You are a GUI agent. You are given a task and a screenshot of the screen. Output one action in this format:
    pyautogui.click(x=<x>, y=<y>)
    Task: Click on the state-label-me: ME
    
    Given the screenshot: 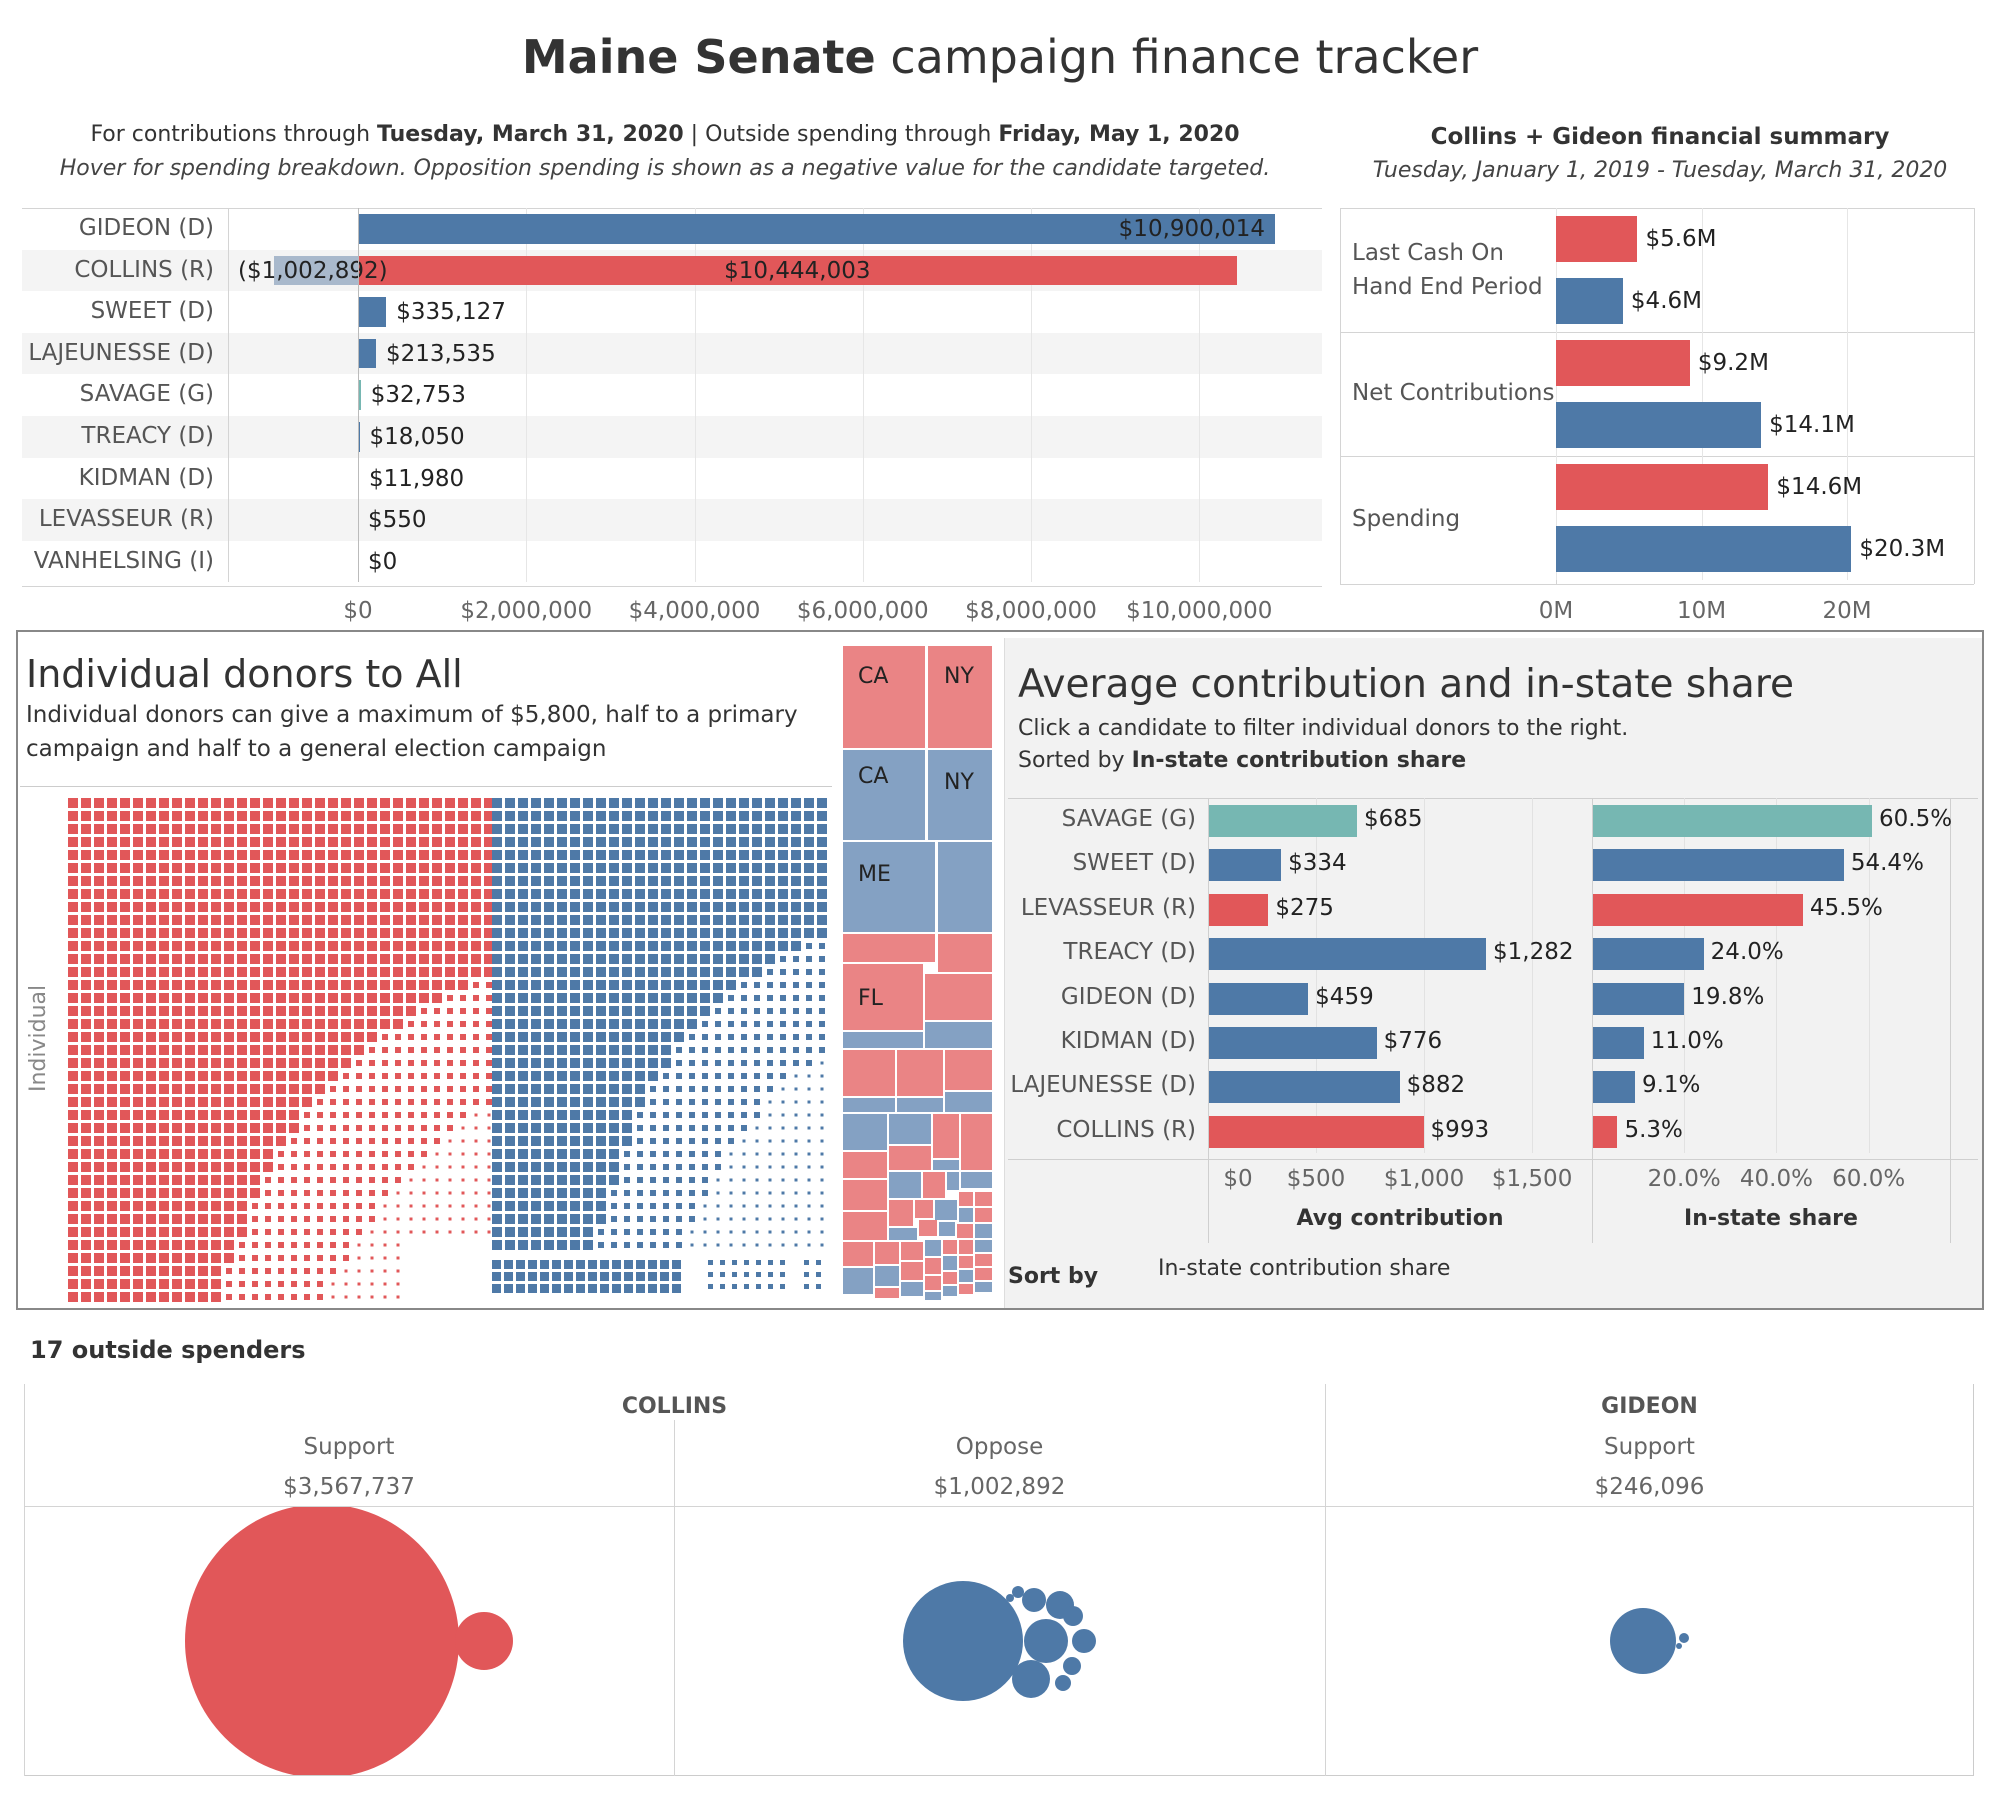 What is the action you would take?
    pyautogui.click(x=874, y=874)
    